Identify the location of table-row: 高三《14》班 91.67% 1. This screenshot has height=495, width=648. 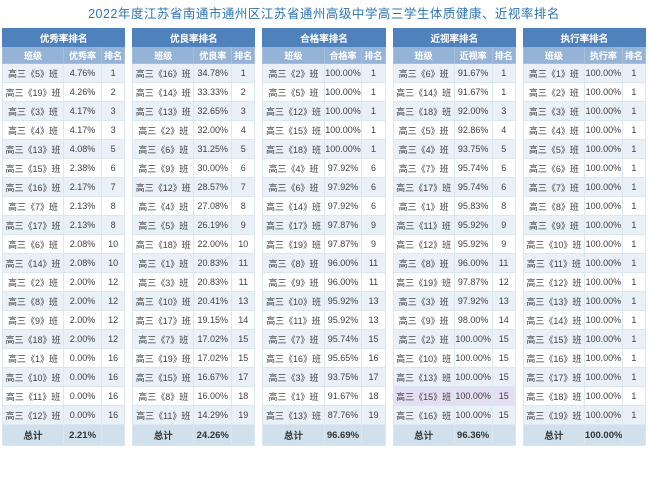
(454, 92).